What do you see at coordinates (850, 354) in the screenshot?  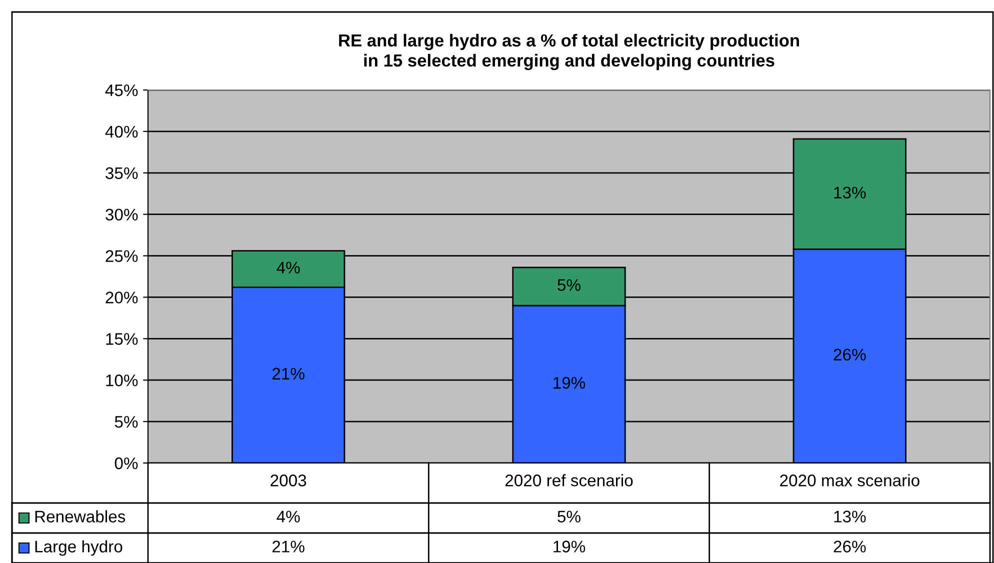 I see `text: 26%` at bounding box center [850, 354].